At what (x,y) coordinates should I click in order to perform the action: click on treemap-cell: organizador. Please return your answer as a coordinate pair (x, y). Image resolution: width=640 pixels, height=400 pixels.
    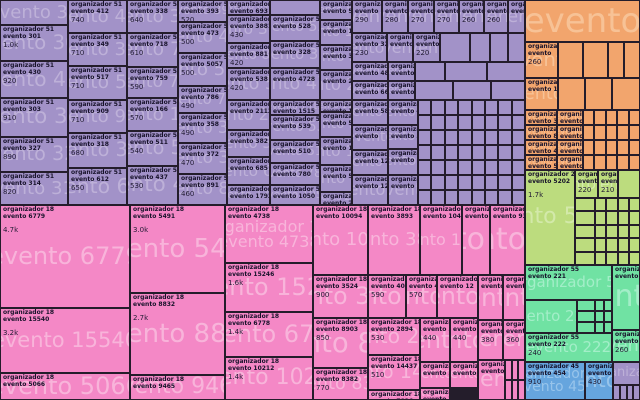
    Looking at the image, I should click on (626, 373).